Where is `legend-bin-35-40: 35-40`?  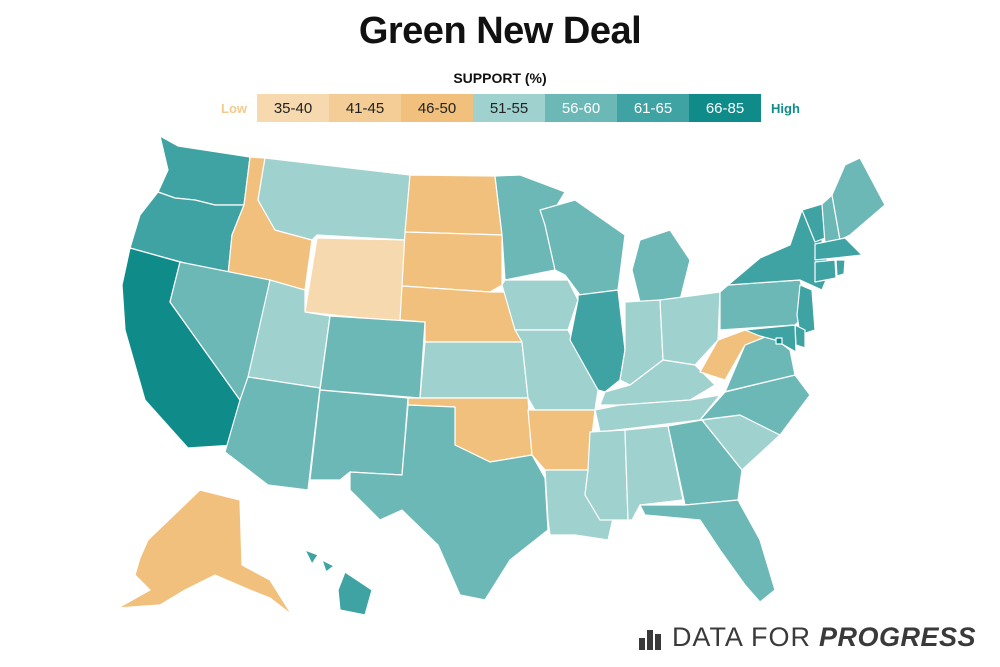 legend-bin-35-40: 35-40 is located at coordinates (293, 108).